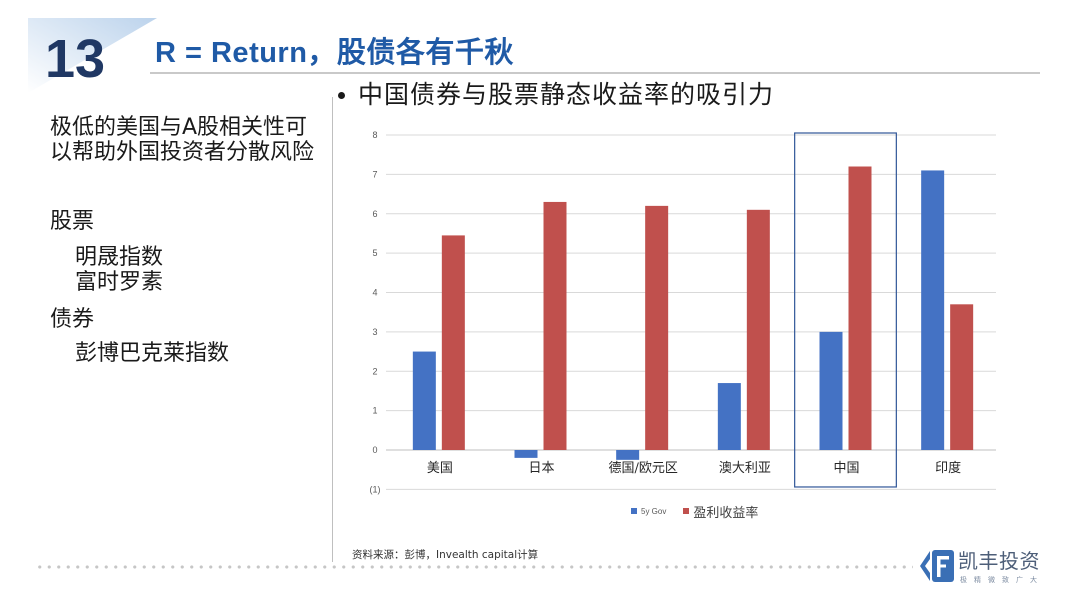 The image size is (1080, 608). What do you see at coordinates (654, 511) in the screenshot?
I see `legend-label-5y-gov: 5y Gov` at bounding box center [654, 511].